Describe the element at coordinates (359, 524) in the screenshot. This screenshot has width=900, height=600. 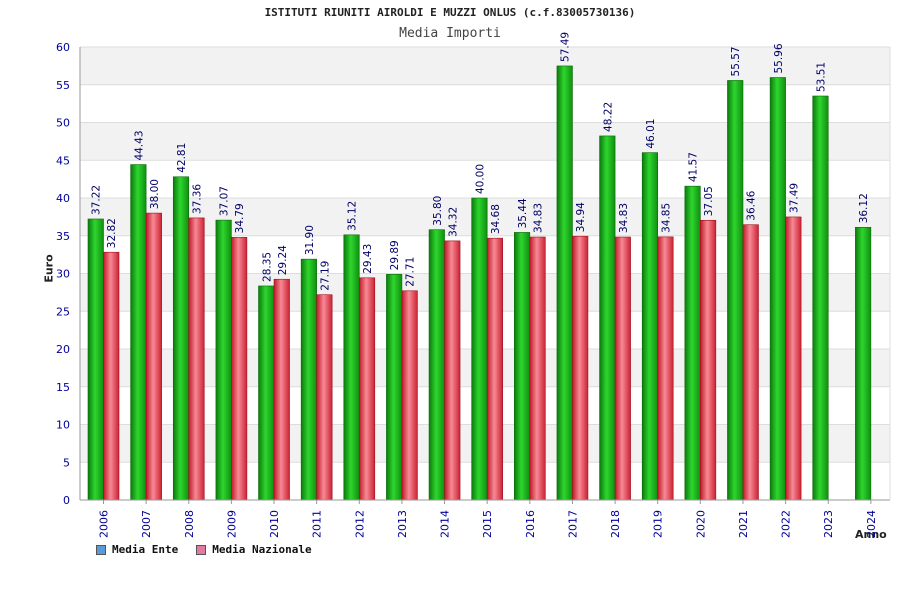
I see `x-tick-label: 2012` at that location.